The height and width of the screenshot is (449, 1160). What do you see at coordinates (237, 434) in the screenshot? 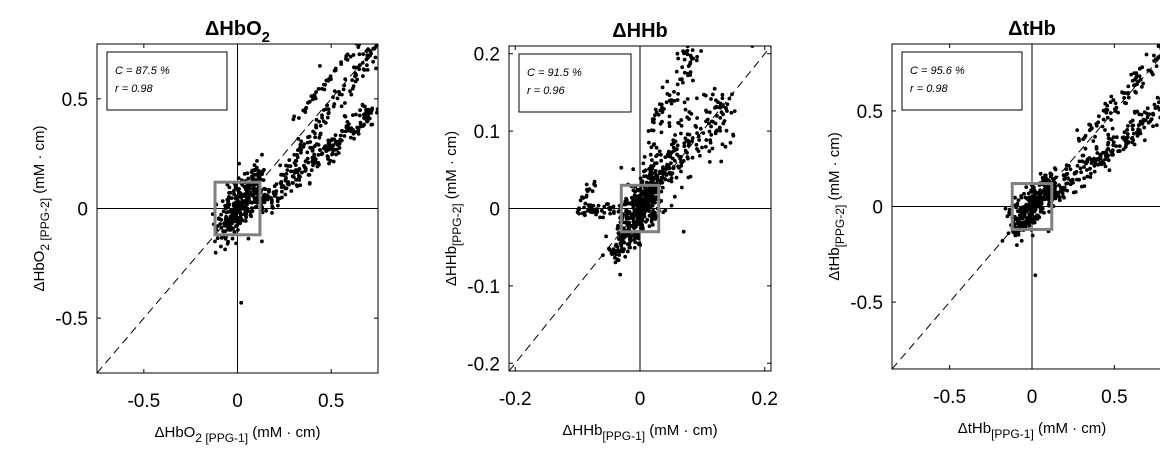
I see `x-axis-label: ΔHbO2 [PPG-1] (mM · cm)` at bounding box center [237, 434].